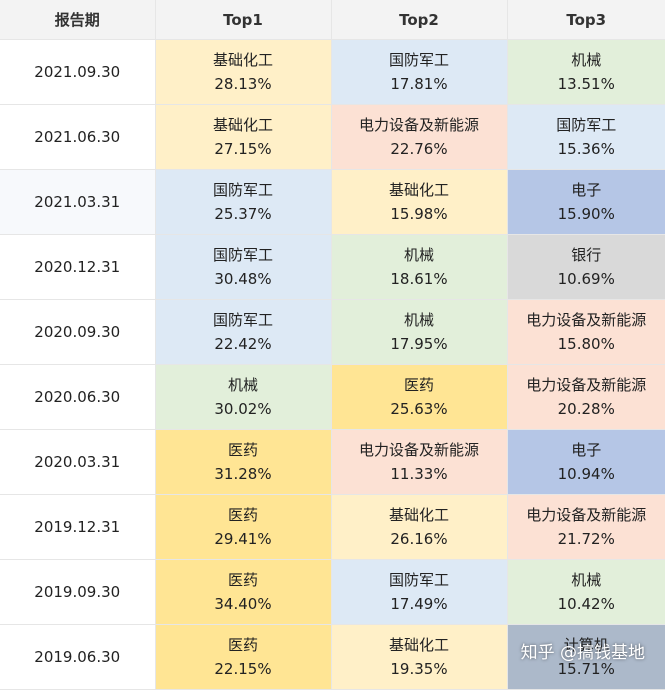  What do you see at coordinates (77, 657) in the screenshot?
I see `report-date-cell: 2019.06.30` at bounding box center [77, 657].